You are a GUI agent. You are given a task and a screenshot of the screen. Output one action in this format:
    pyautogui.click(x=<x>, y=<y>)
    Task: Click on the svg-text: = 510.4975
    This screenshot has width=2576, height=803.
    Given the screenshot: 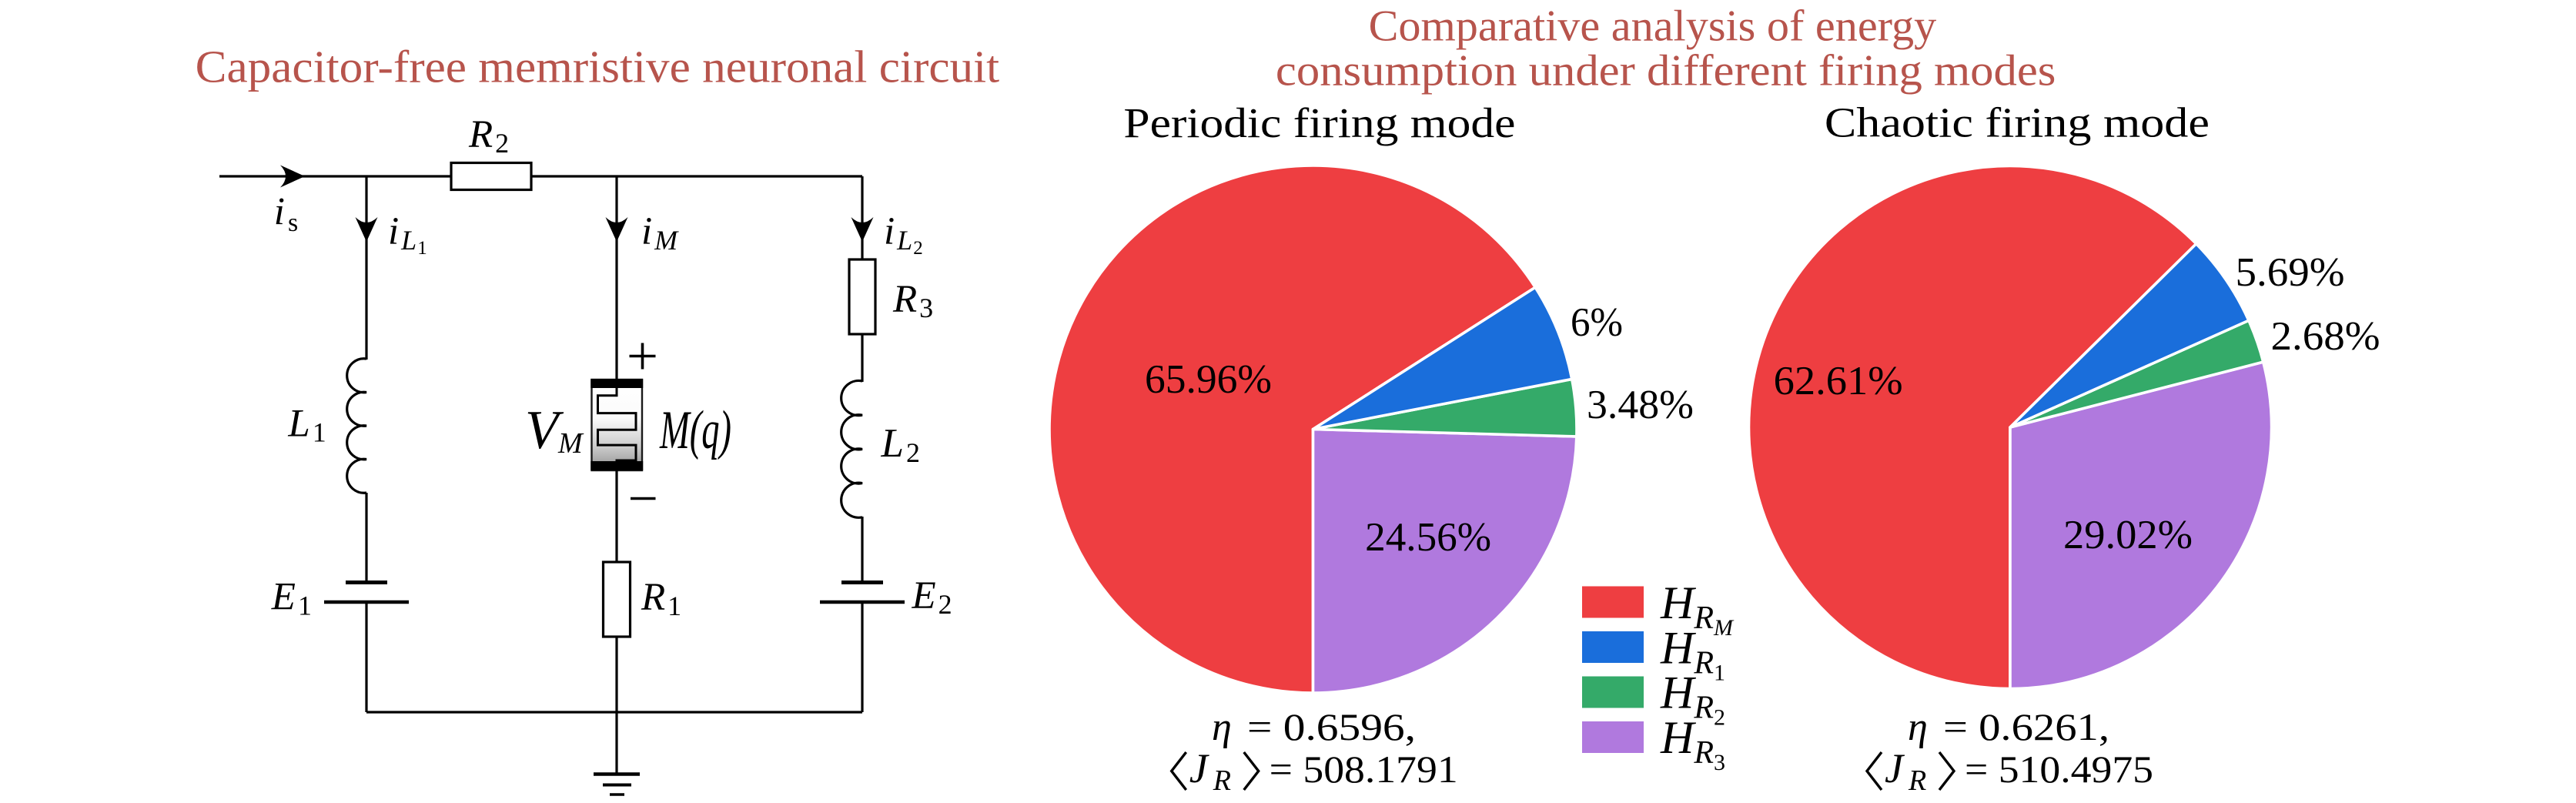 What is the action you would take?
    pyautogui.click(x=2059, y=769)
    